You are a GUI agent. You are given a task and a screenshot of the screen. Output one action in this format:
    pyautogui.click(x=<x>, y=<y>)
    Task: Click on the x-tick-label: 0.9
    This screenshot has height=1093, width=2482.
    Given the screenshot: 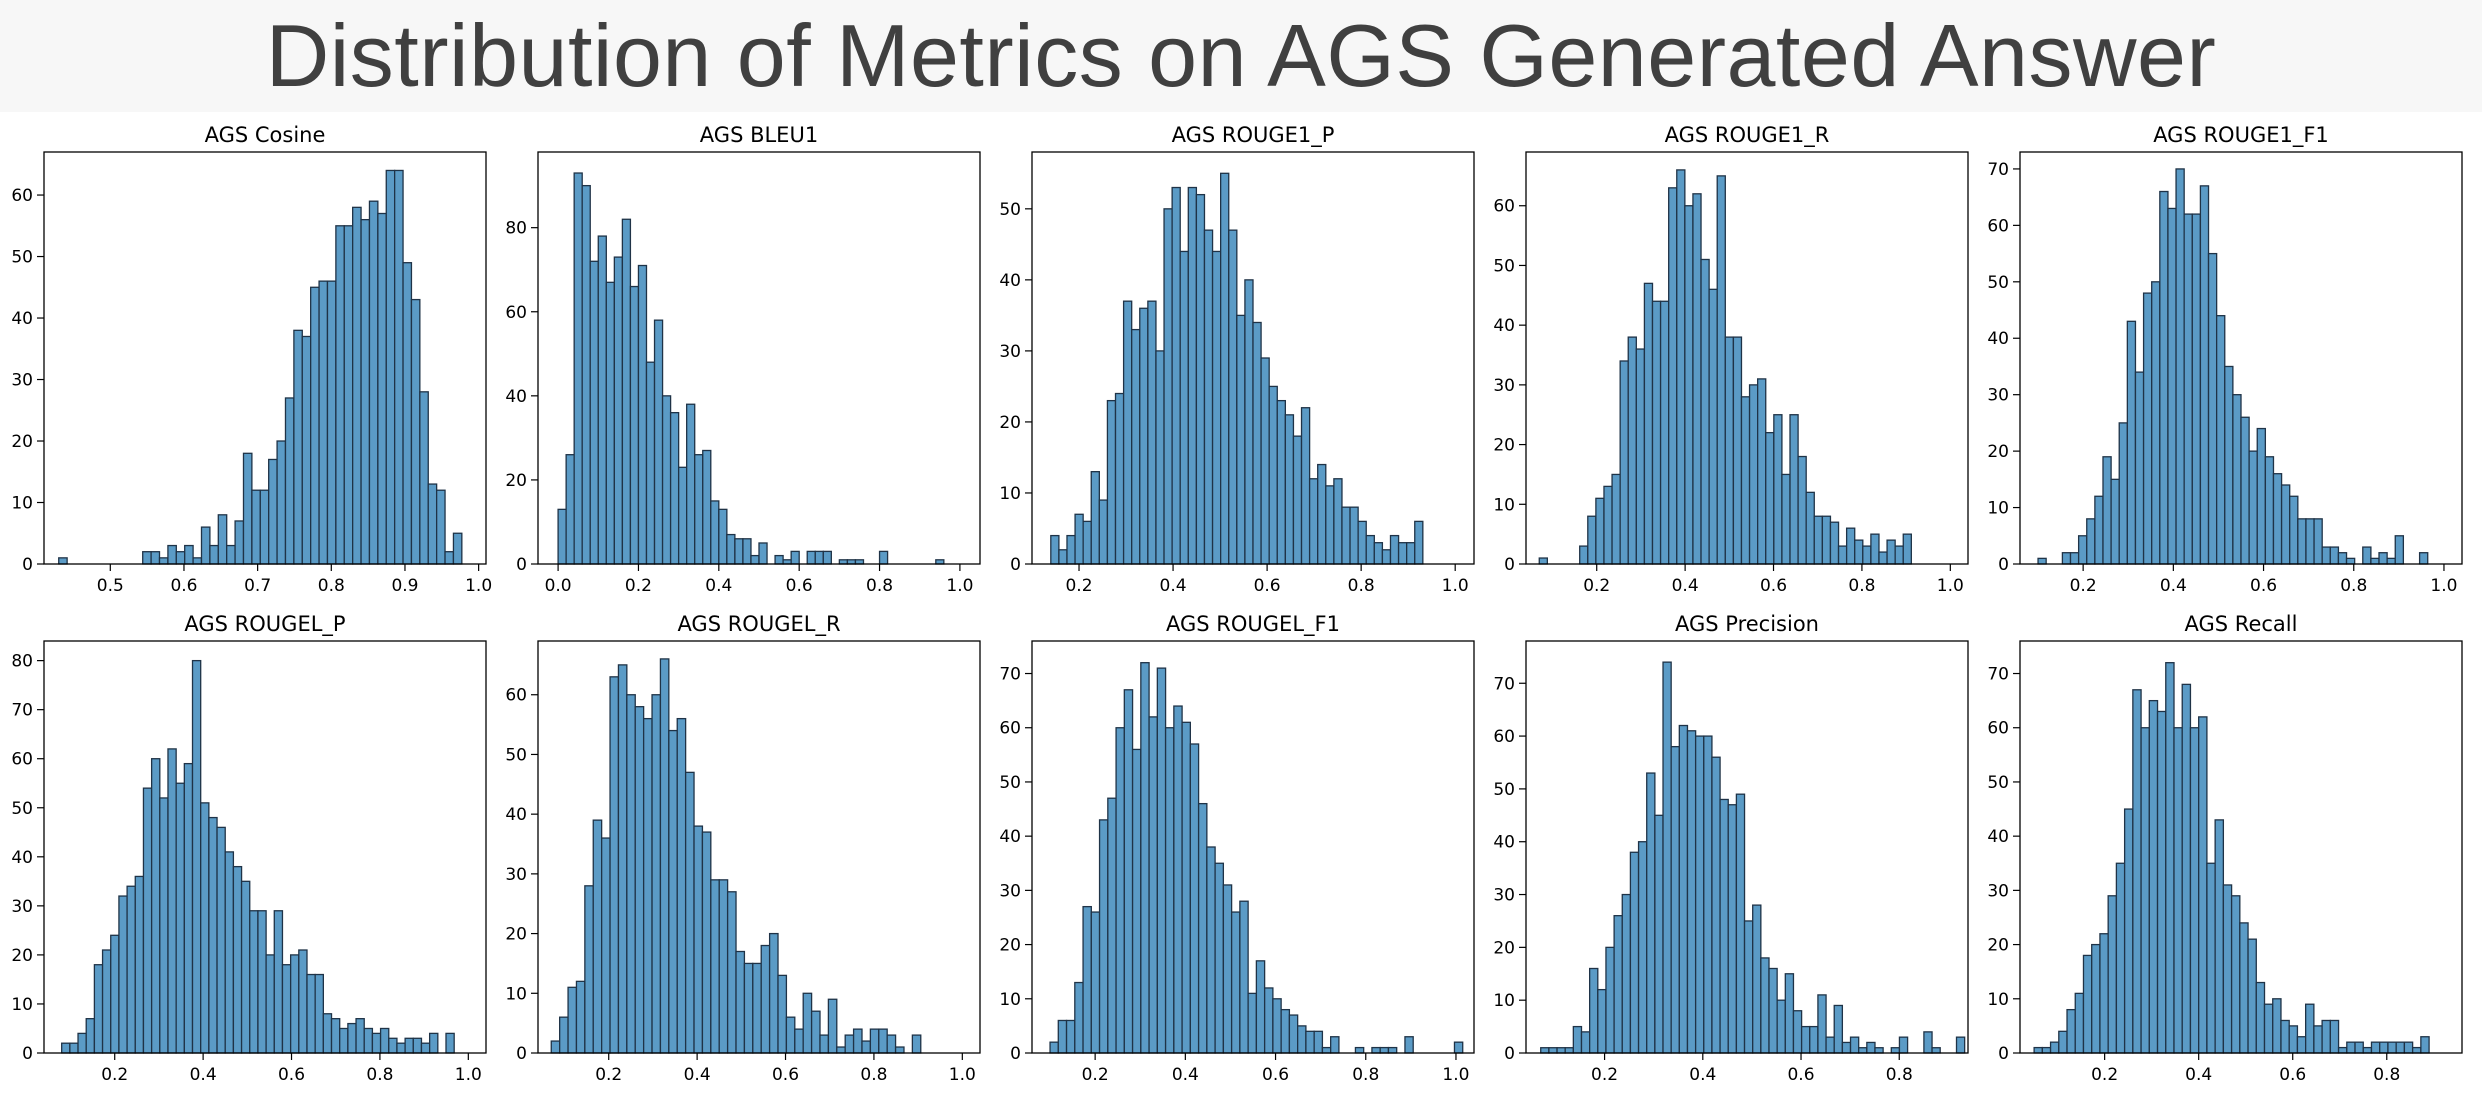 What is the action you would take?
    pyautogui.click(x=404, y=586)
    